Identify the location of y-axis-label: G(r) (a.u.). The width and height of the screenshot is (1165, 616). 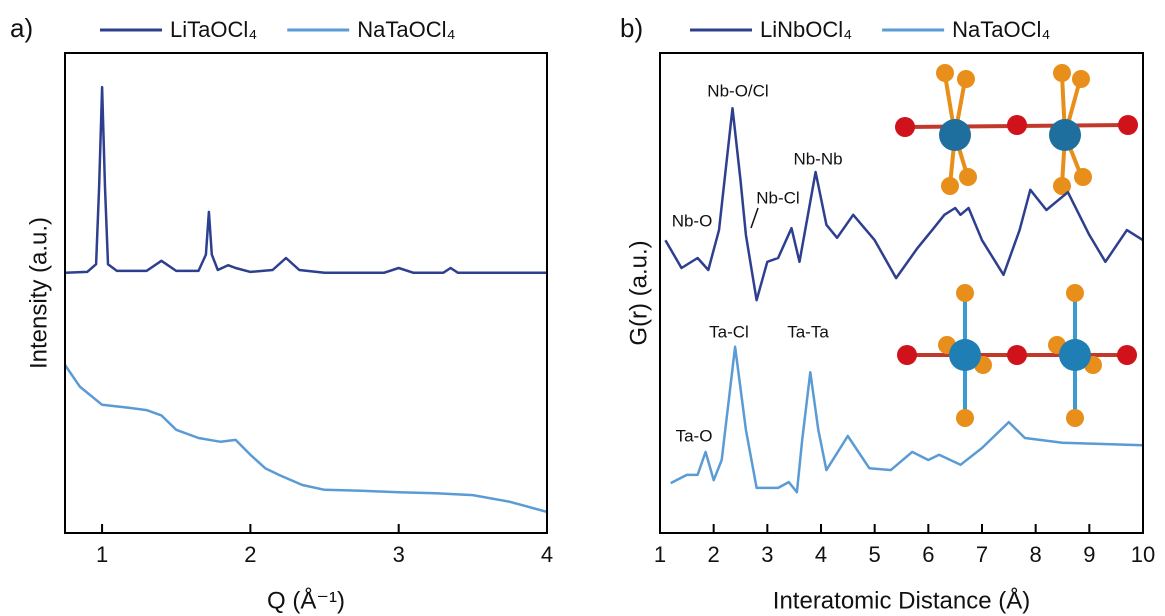
(638, 292).